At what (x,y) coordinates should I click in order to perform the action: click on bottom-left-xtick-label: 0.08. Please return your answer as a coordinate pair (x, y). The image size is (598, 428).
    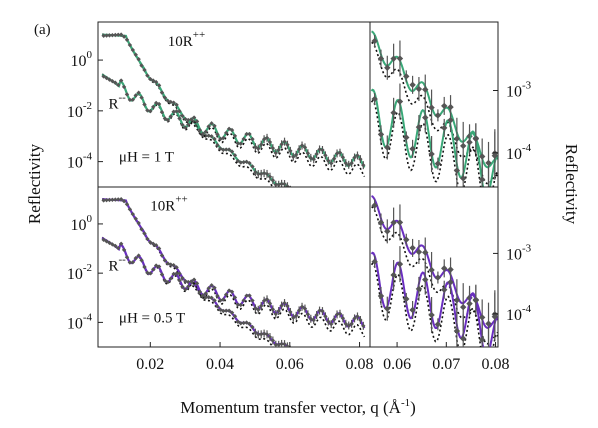
    Looking at the image, I should click on (360, 364).